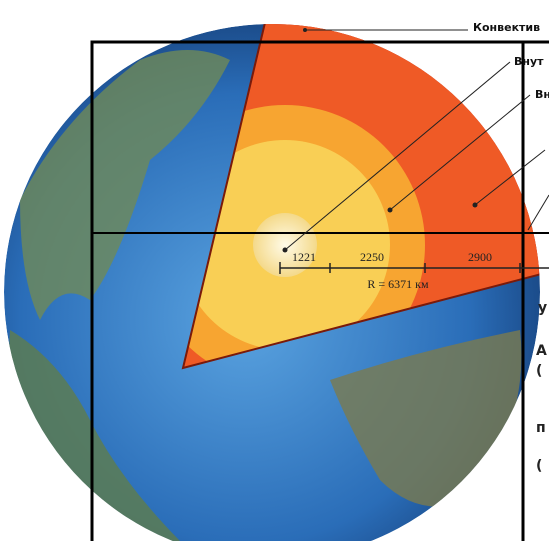 The height and width of the screenshot is (541, 549). What do you see at coordinates (542, 308) in the screenshot?
I see `side-mark: у` at bounding box center [542, 308].